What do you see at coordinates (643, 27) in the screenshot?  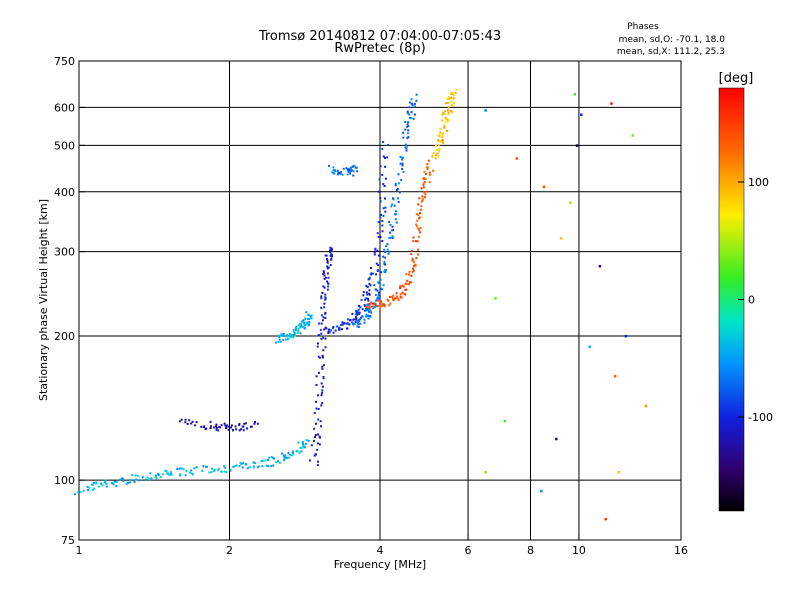 I see `annotation-title: Phases` at bounding box center [643, 27].